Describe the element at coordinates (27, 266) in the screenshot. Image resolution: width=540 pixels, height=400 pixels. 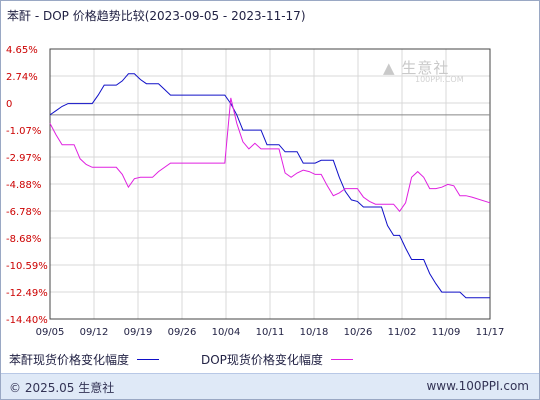
I see `y-tick-label: -10.59%` at that location.